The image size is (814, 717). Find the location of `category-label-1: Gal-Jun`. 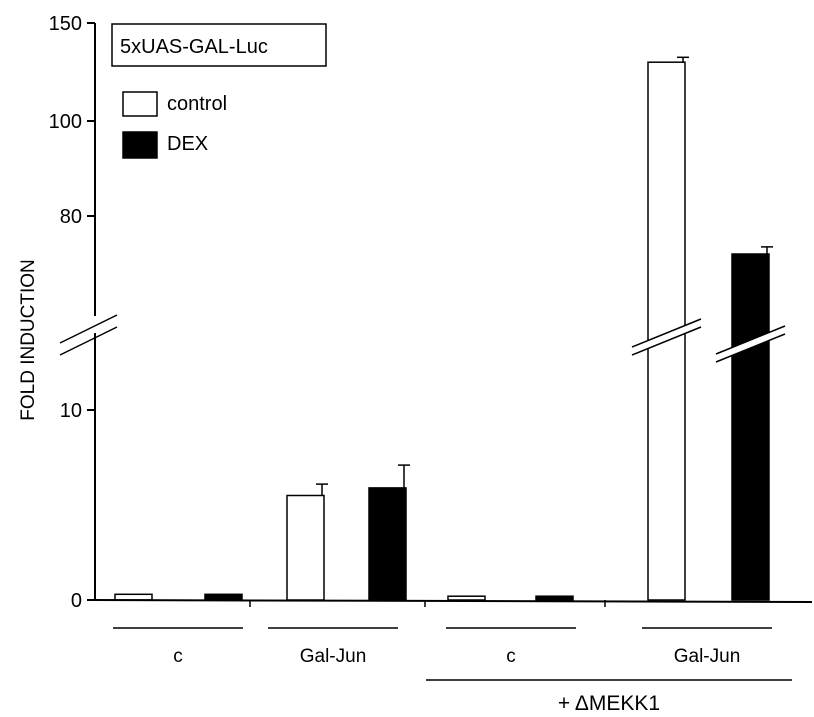

category-label-1: Gal-Jun is located at coordinates (333, 656).